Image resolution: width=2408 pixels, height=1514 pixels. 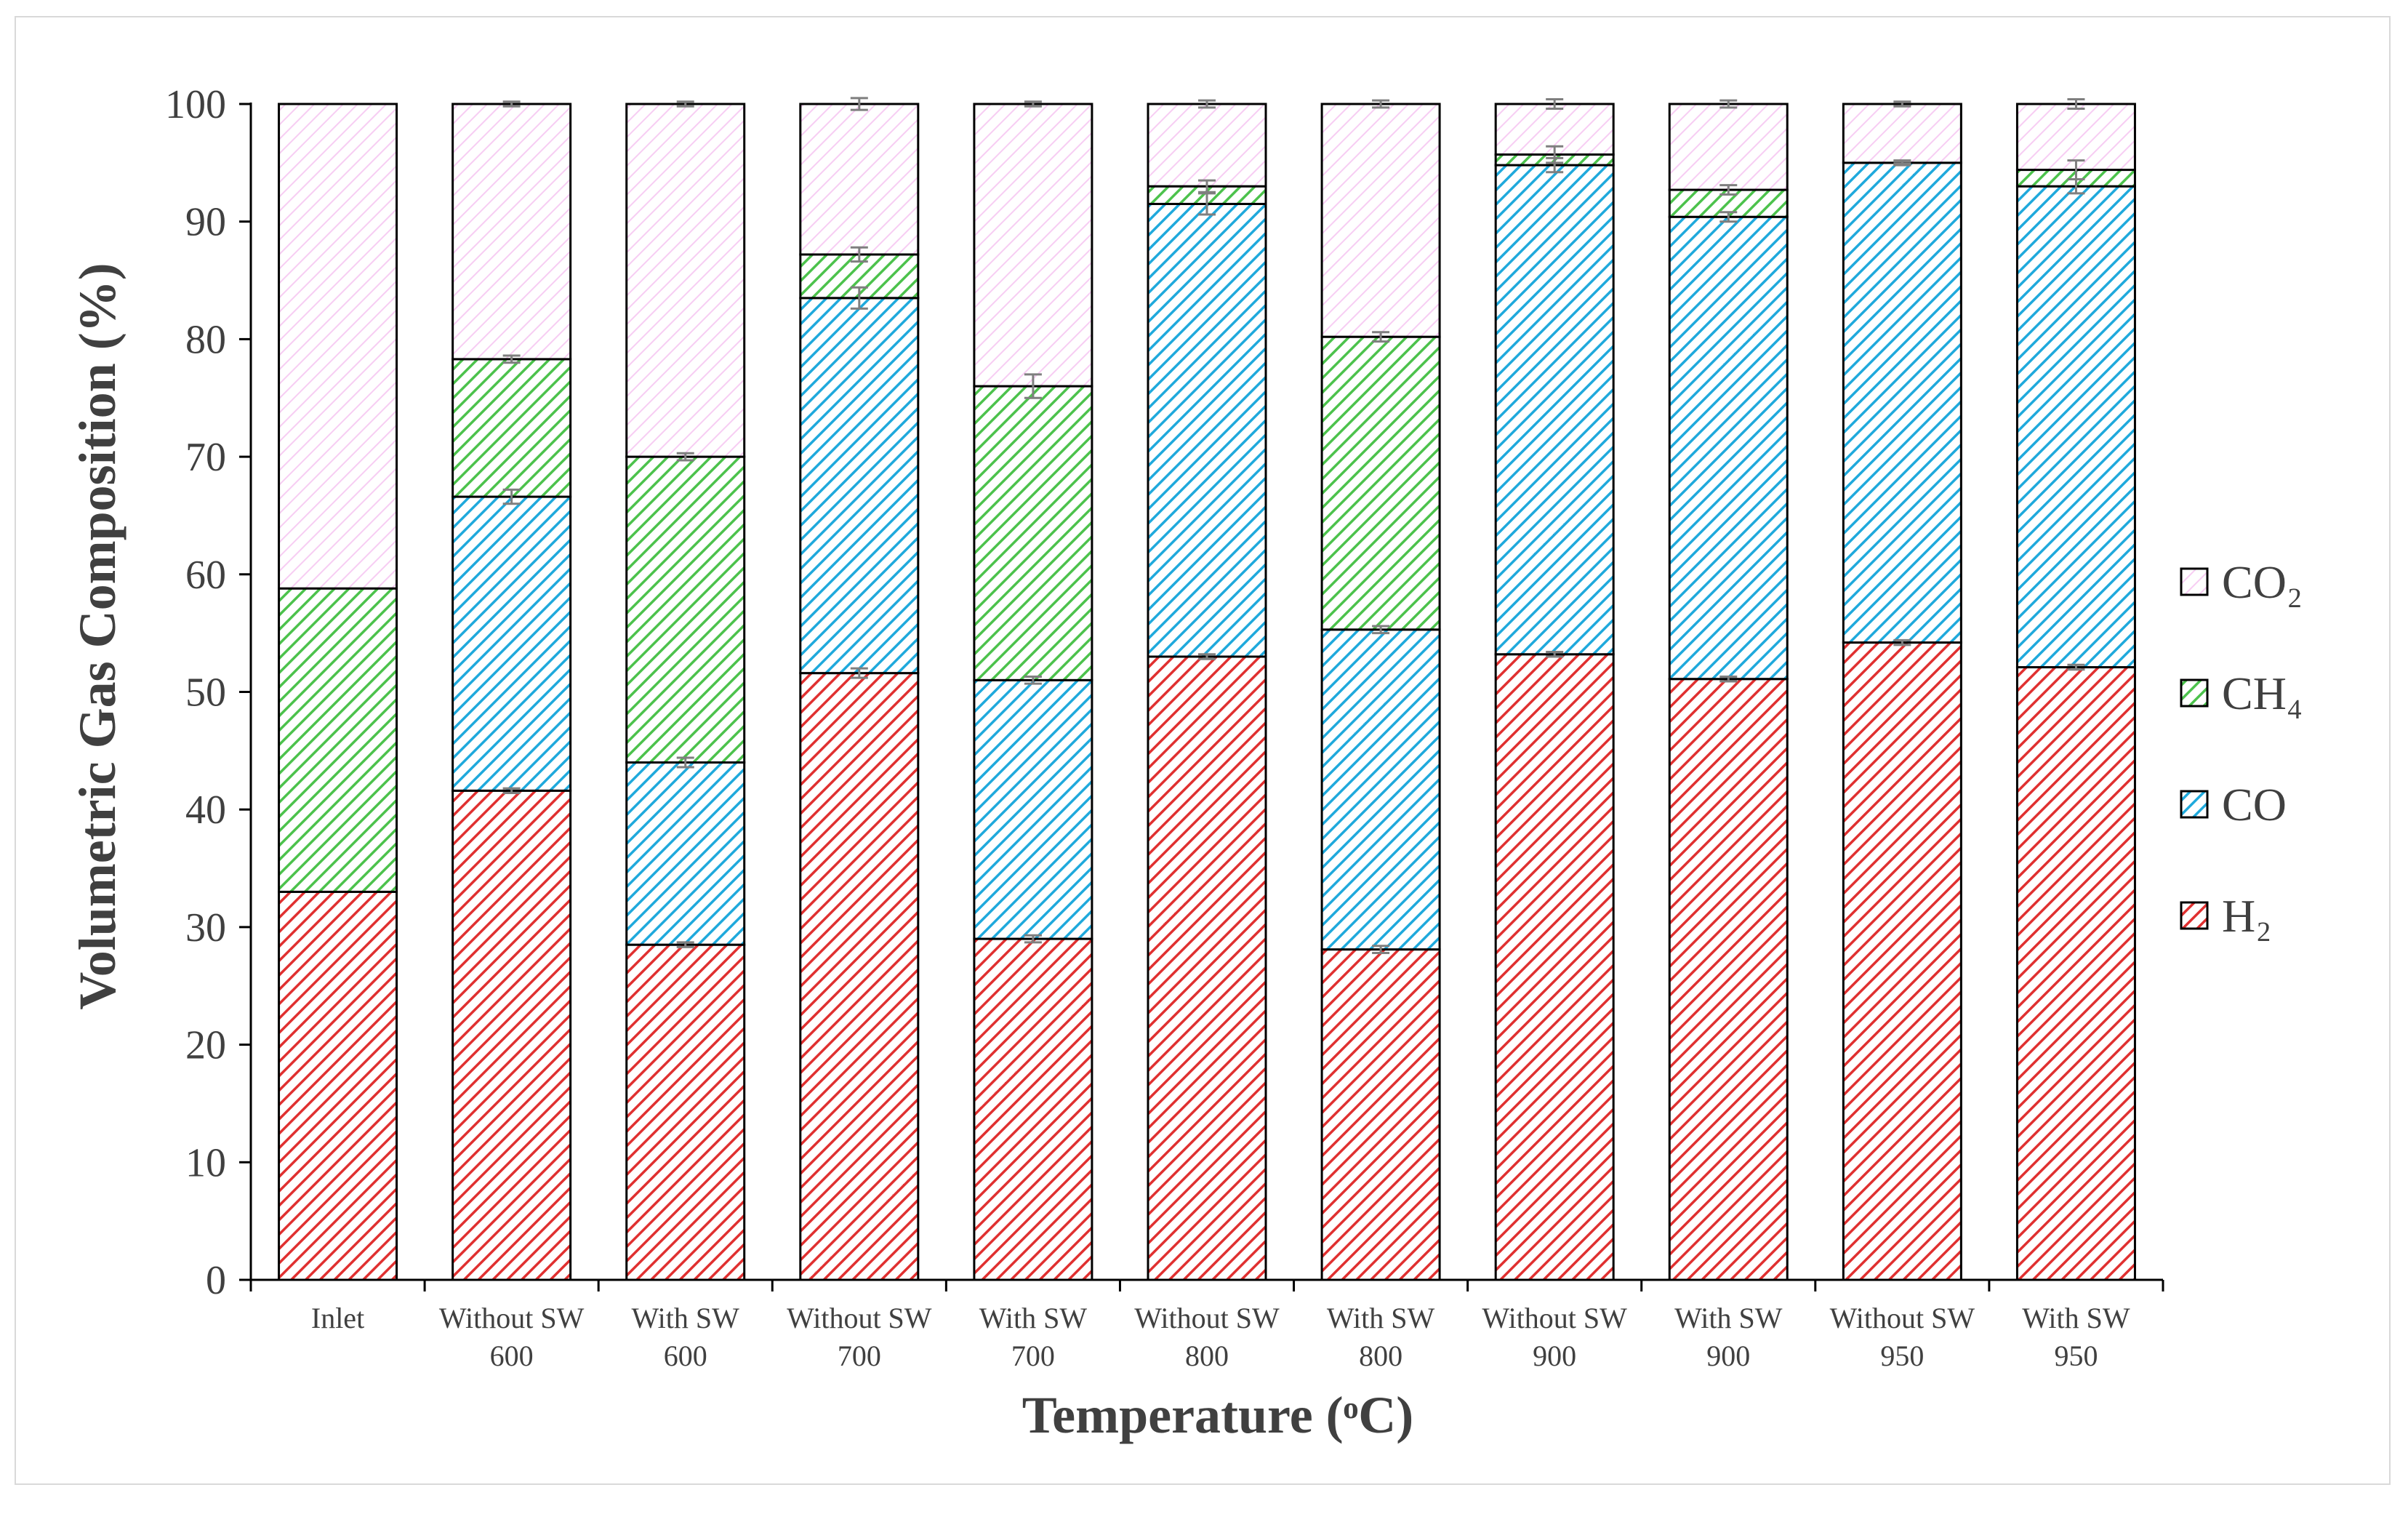 I want to click on y-tick-label: 90, so click(x=205, y=222).